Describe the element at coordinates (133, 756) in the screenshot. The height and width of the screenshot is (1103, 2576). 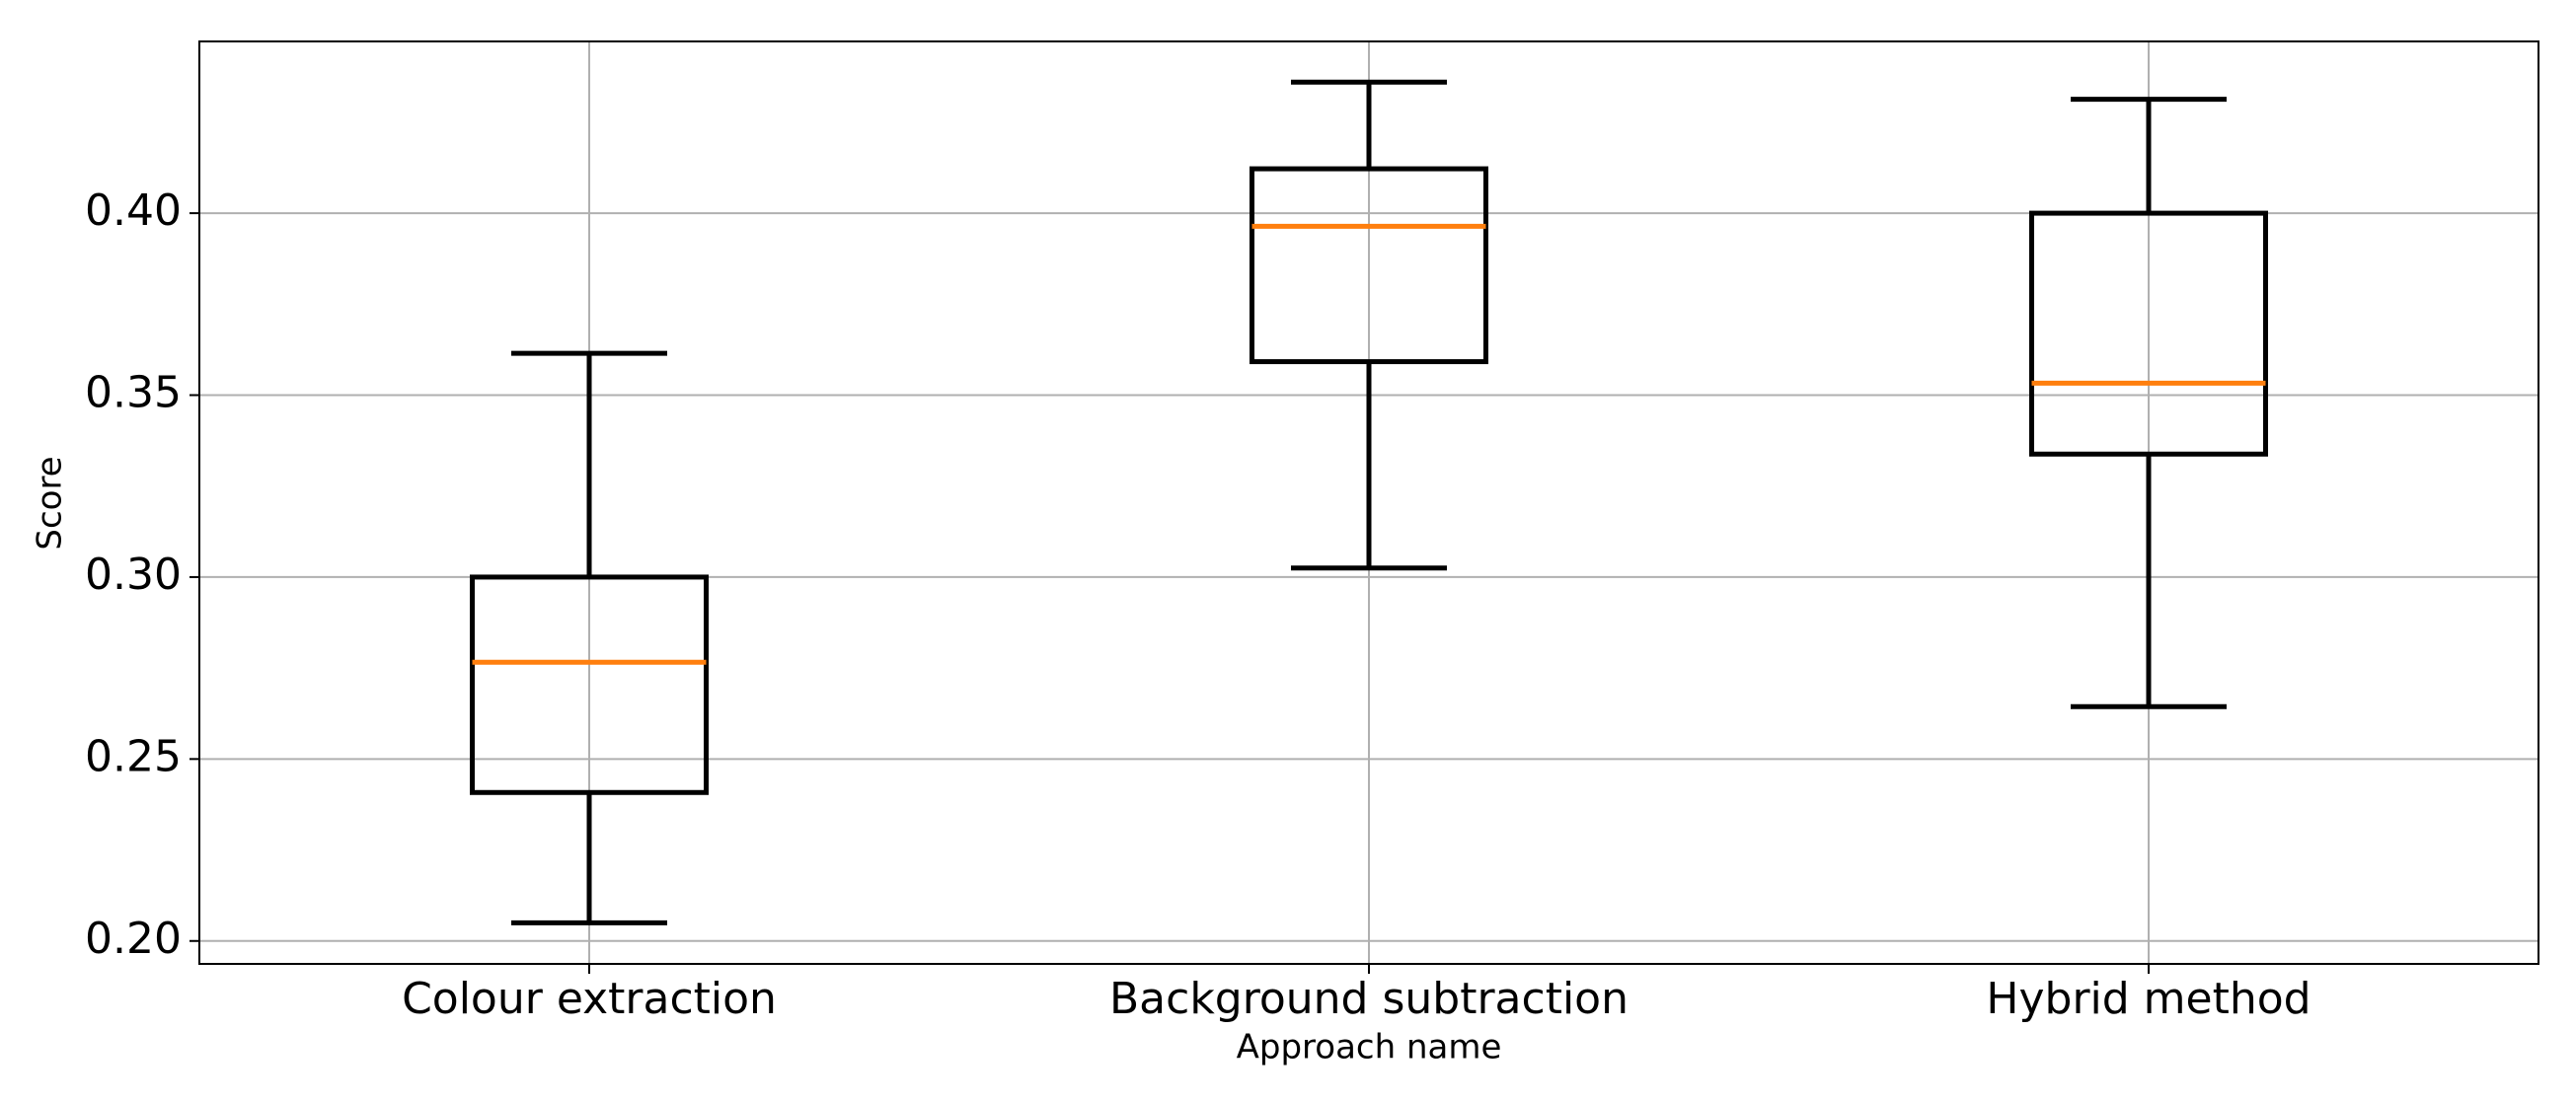
I see `y-tick-label: 0.25` at that location.